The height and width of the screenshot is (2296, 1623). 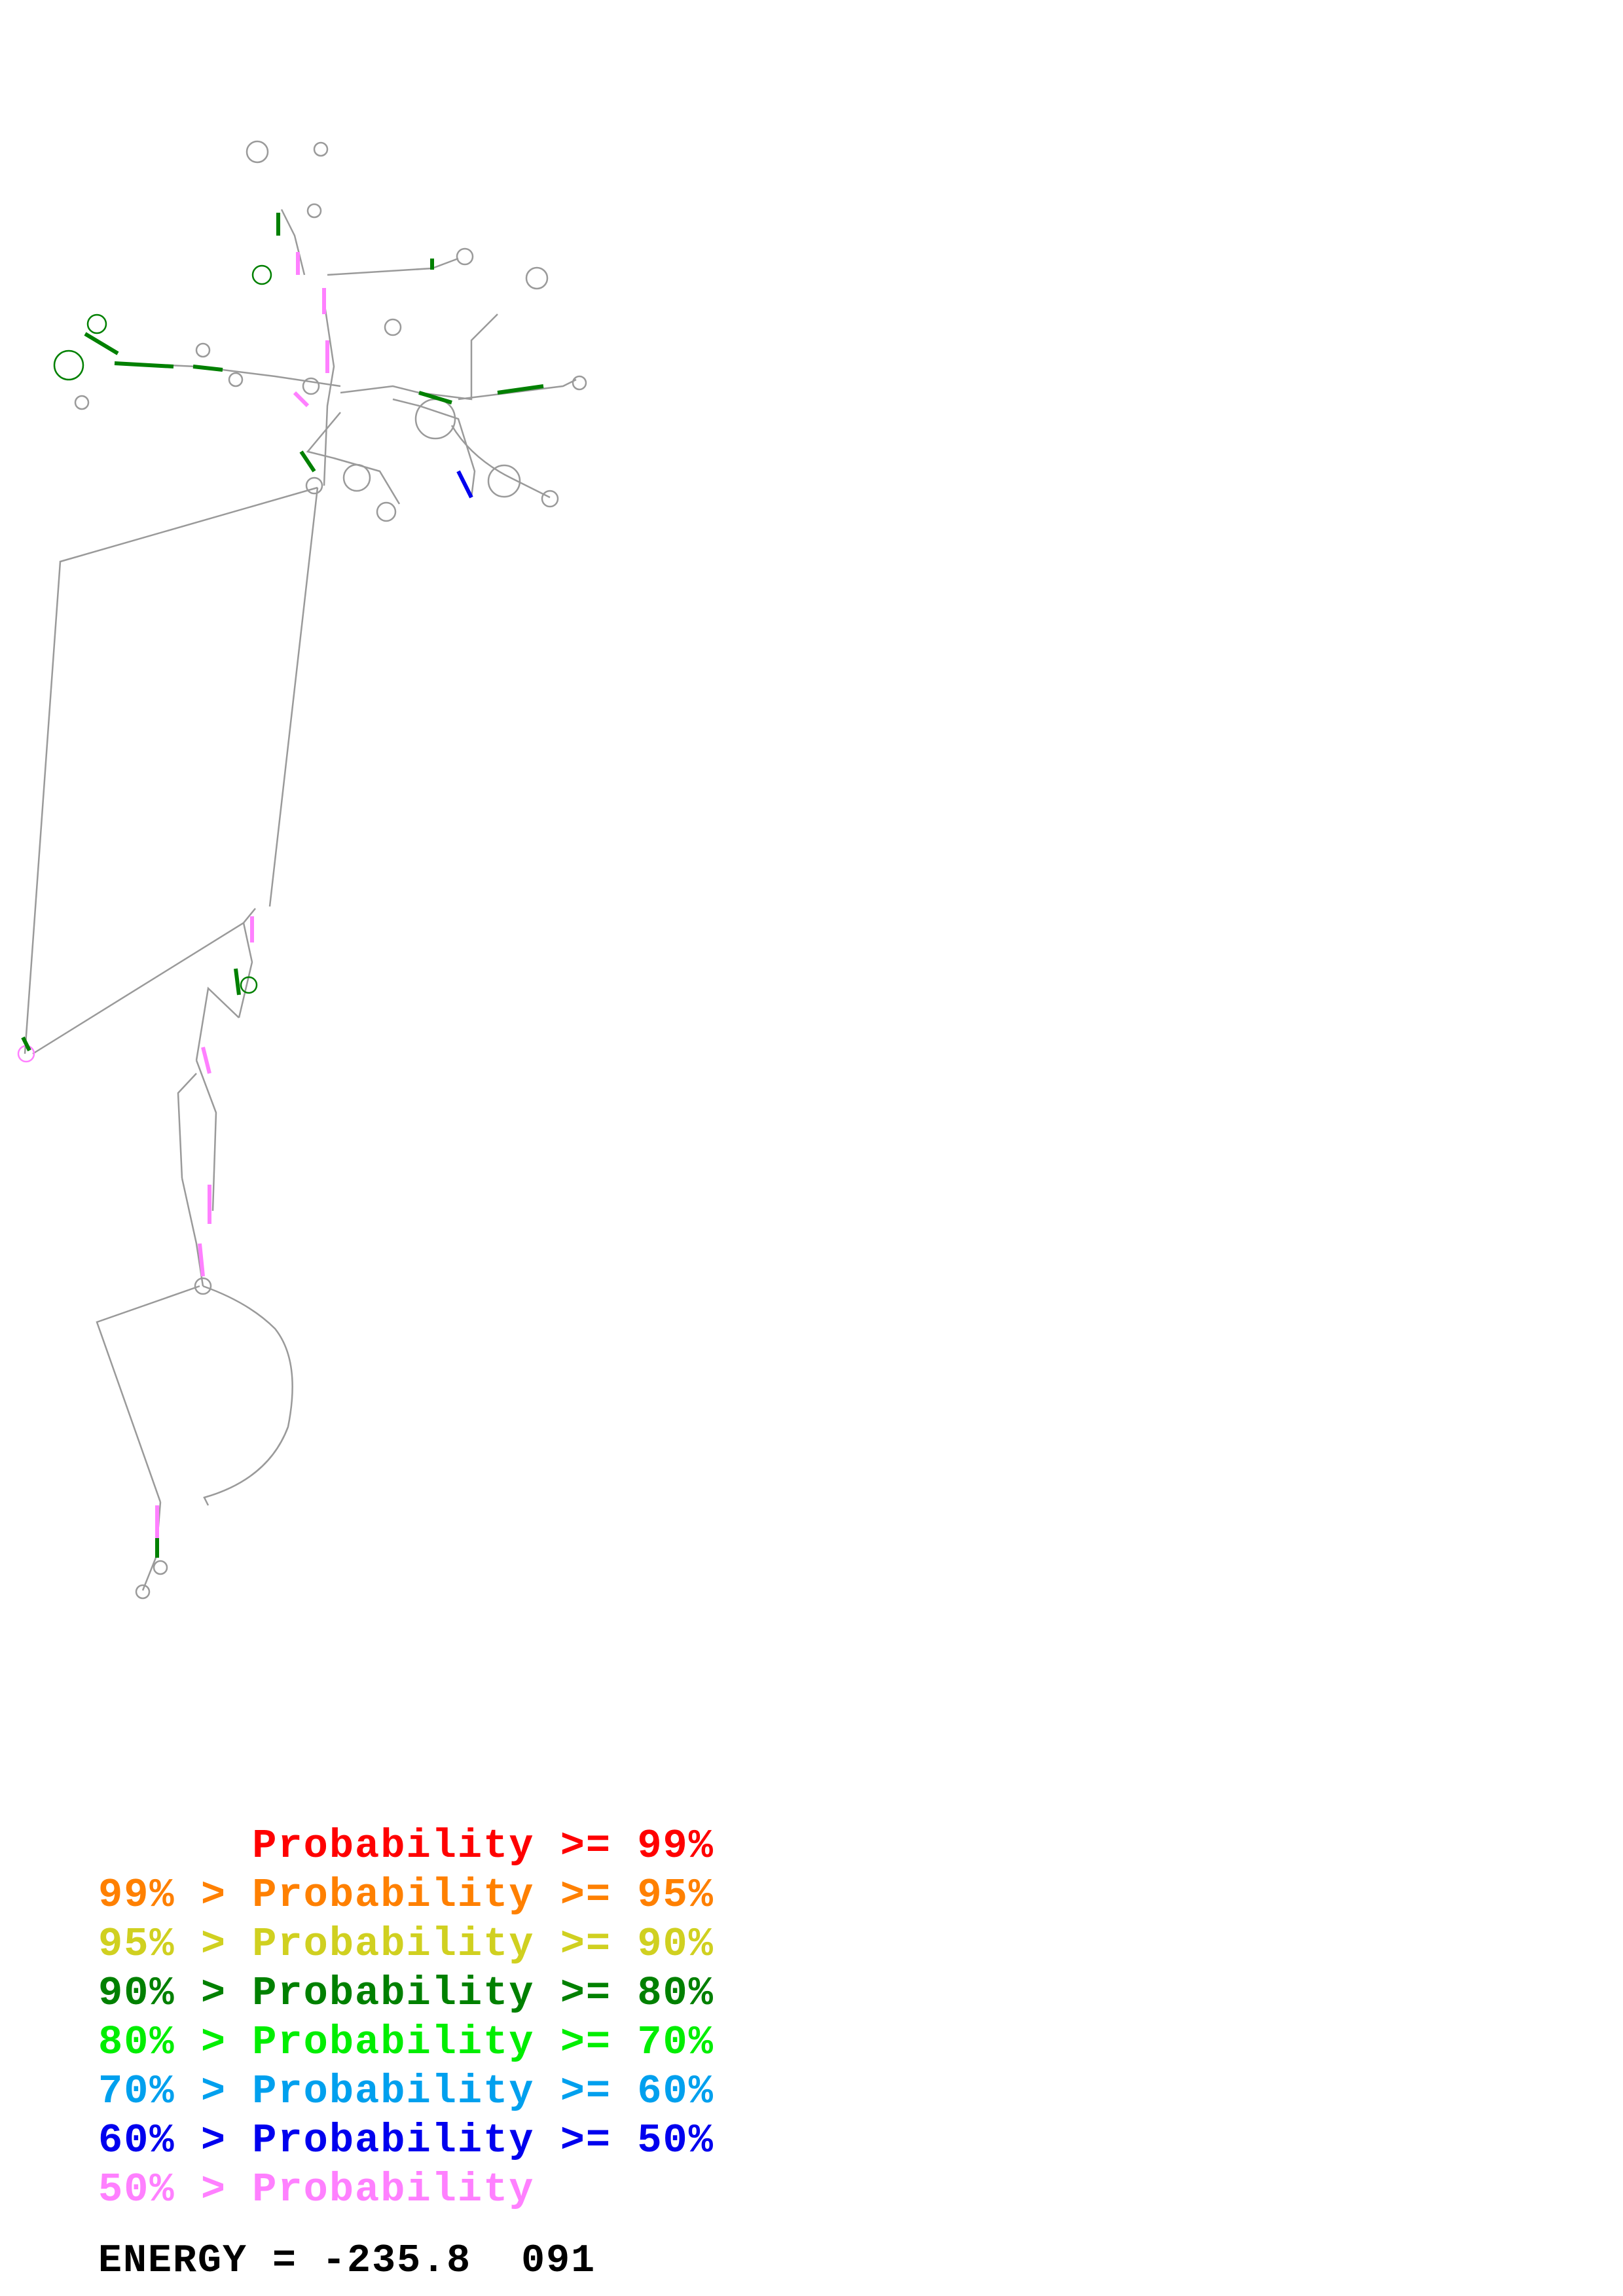 What do you see at coordinates (406, 2140) in the screenshot?
I see `legend-entry: 60% > Probability >= 50%` at bounding box center [406, 2140].